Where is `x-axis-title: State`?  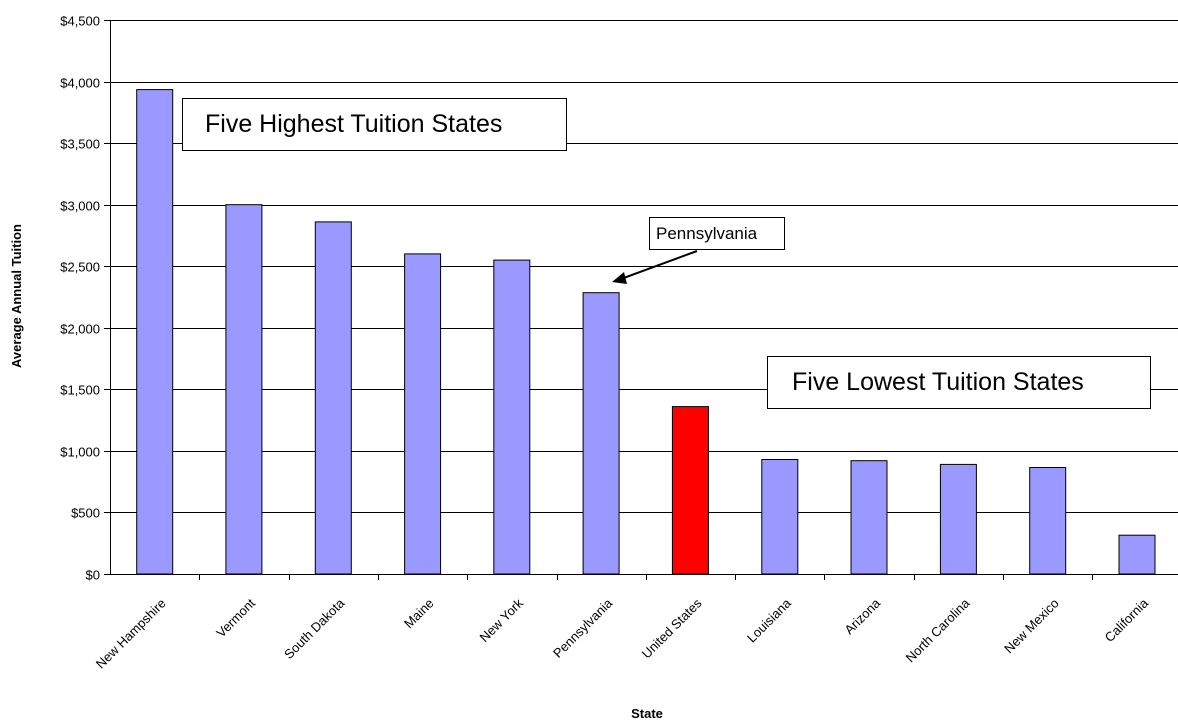
x-axis-title: State is located at coordinates (647, 713).